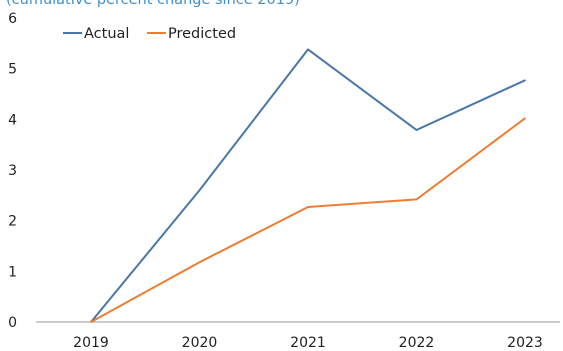 The height and width of the screenshot is (351, 563). Describe the element at coordinates (153, 4) in the screenshot. I see `chart-subtitle: (cumulative percent change since 2019)` at that location.